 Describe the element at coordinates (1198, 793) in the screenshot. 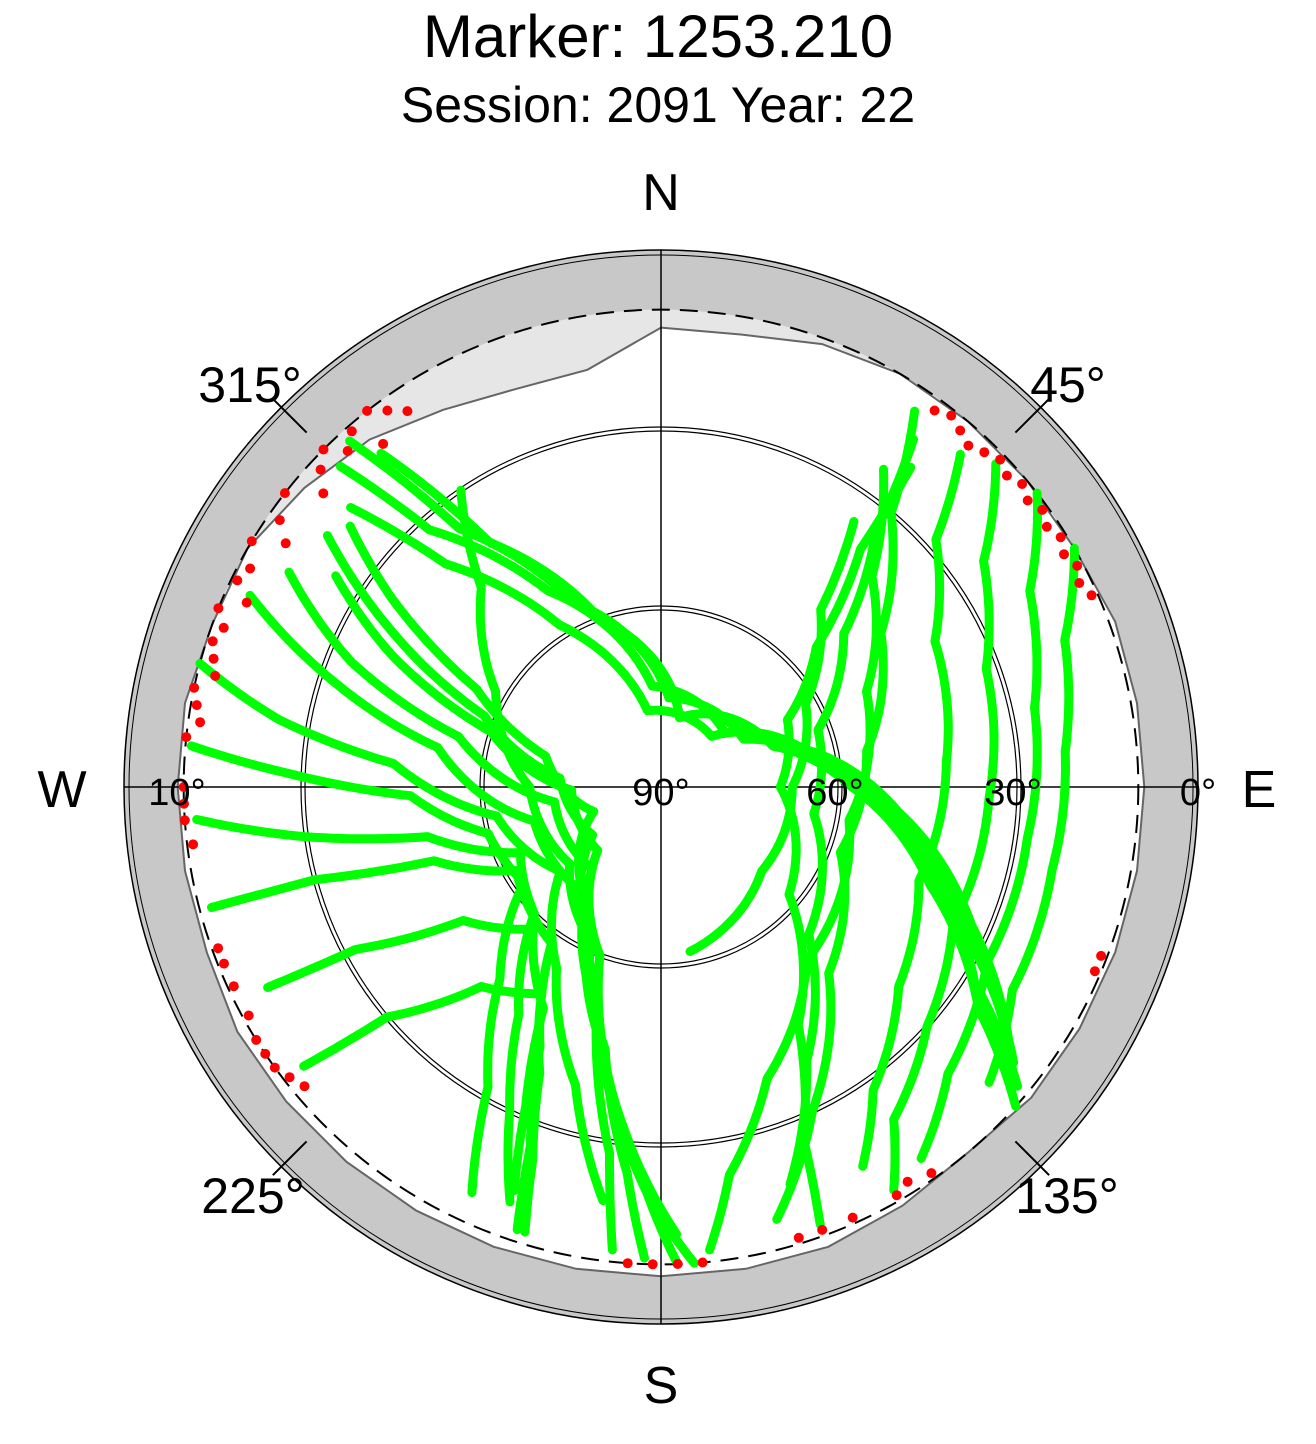

I see `elevation-label-0: 0°` at that location.